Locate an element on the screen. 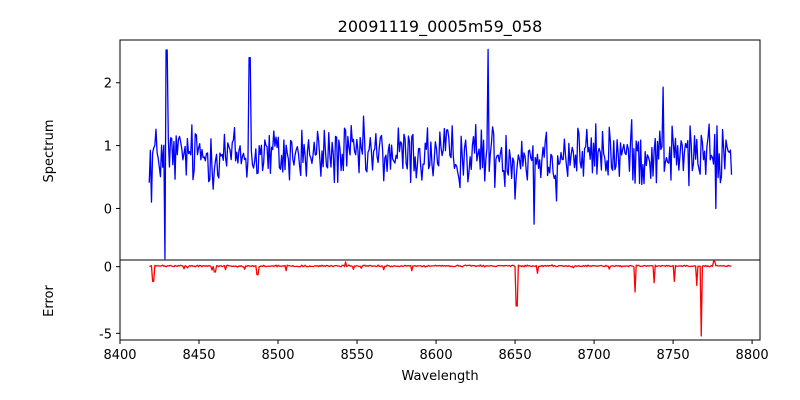 The height and width of the screenshot is (400, 800). error-ylabel: Error is located at coordinates (49, 301).